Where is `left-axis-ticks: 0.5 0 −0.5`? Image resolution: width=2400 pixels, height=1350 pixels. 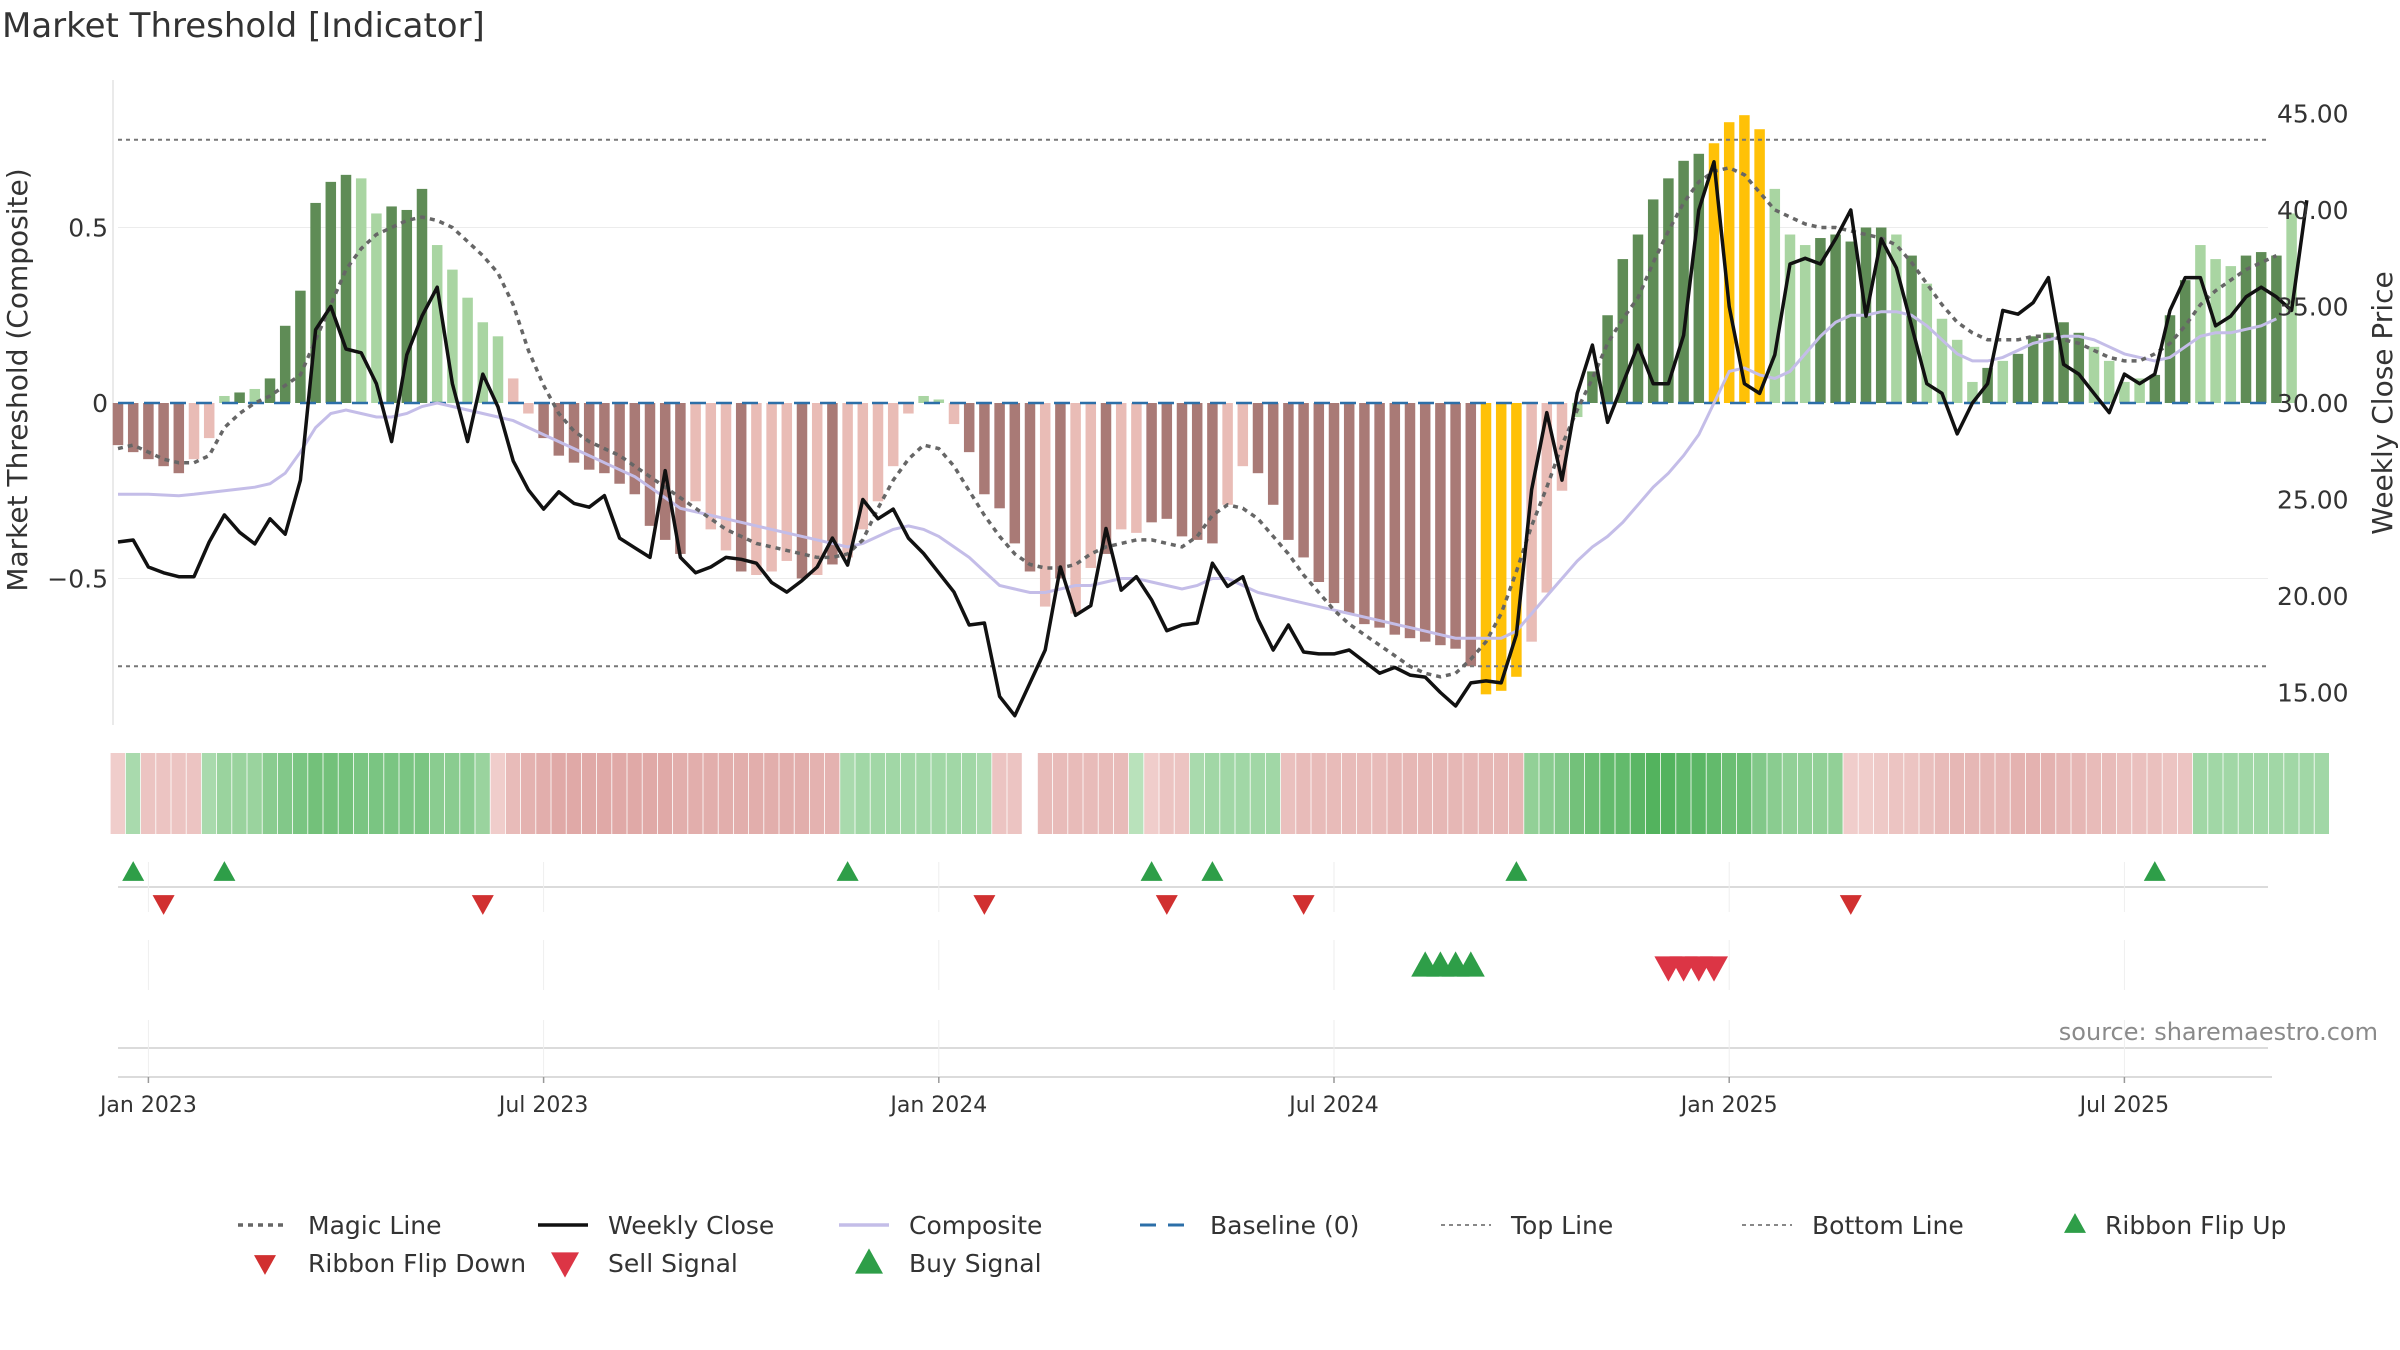 left-axis-ticks: 0.5 0 −0.5 is located at coordinates (77, 404).